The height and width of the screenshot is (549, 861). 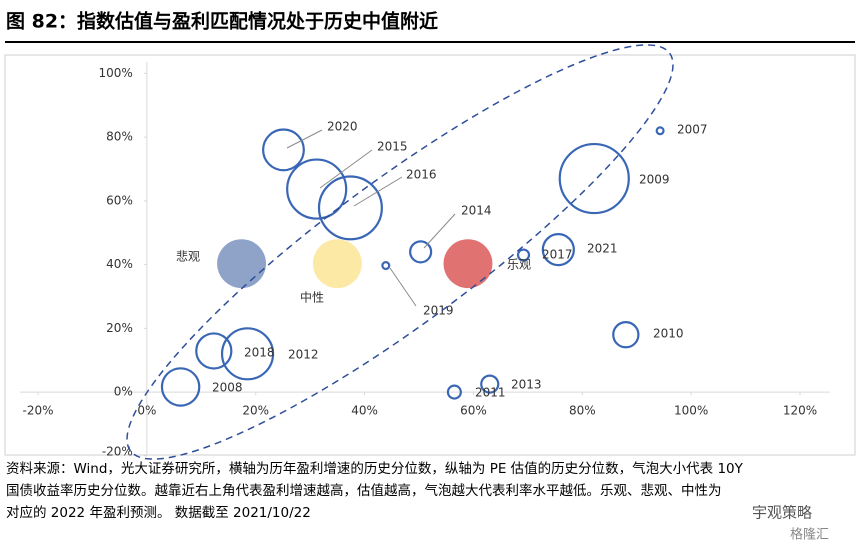 I want to click on bubble-label: 2012, so click(x=303, y=355).